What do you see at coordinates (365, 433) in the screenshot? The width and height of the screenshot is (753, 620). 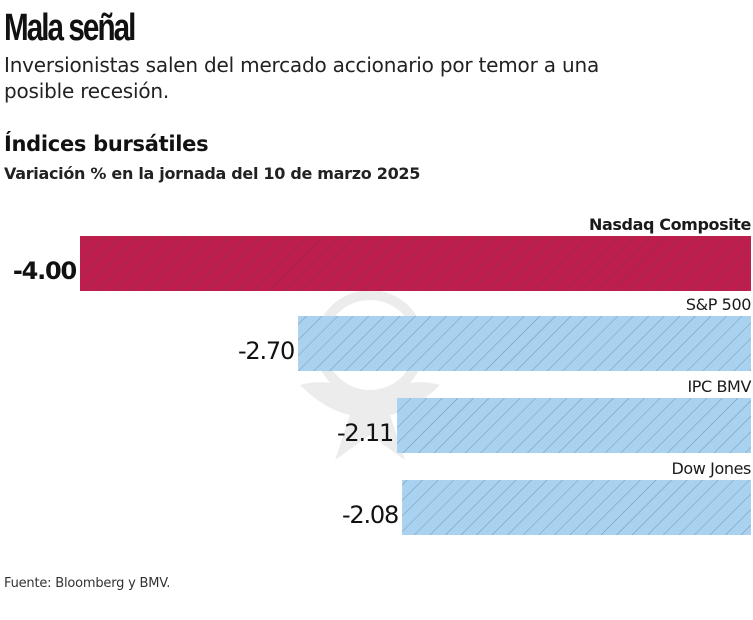 I see `value-label-2: -2.11` at bounding box center [365, 433].